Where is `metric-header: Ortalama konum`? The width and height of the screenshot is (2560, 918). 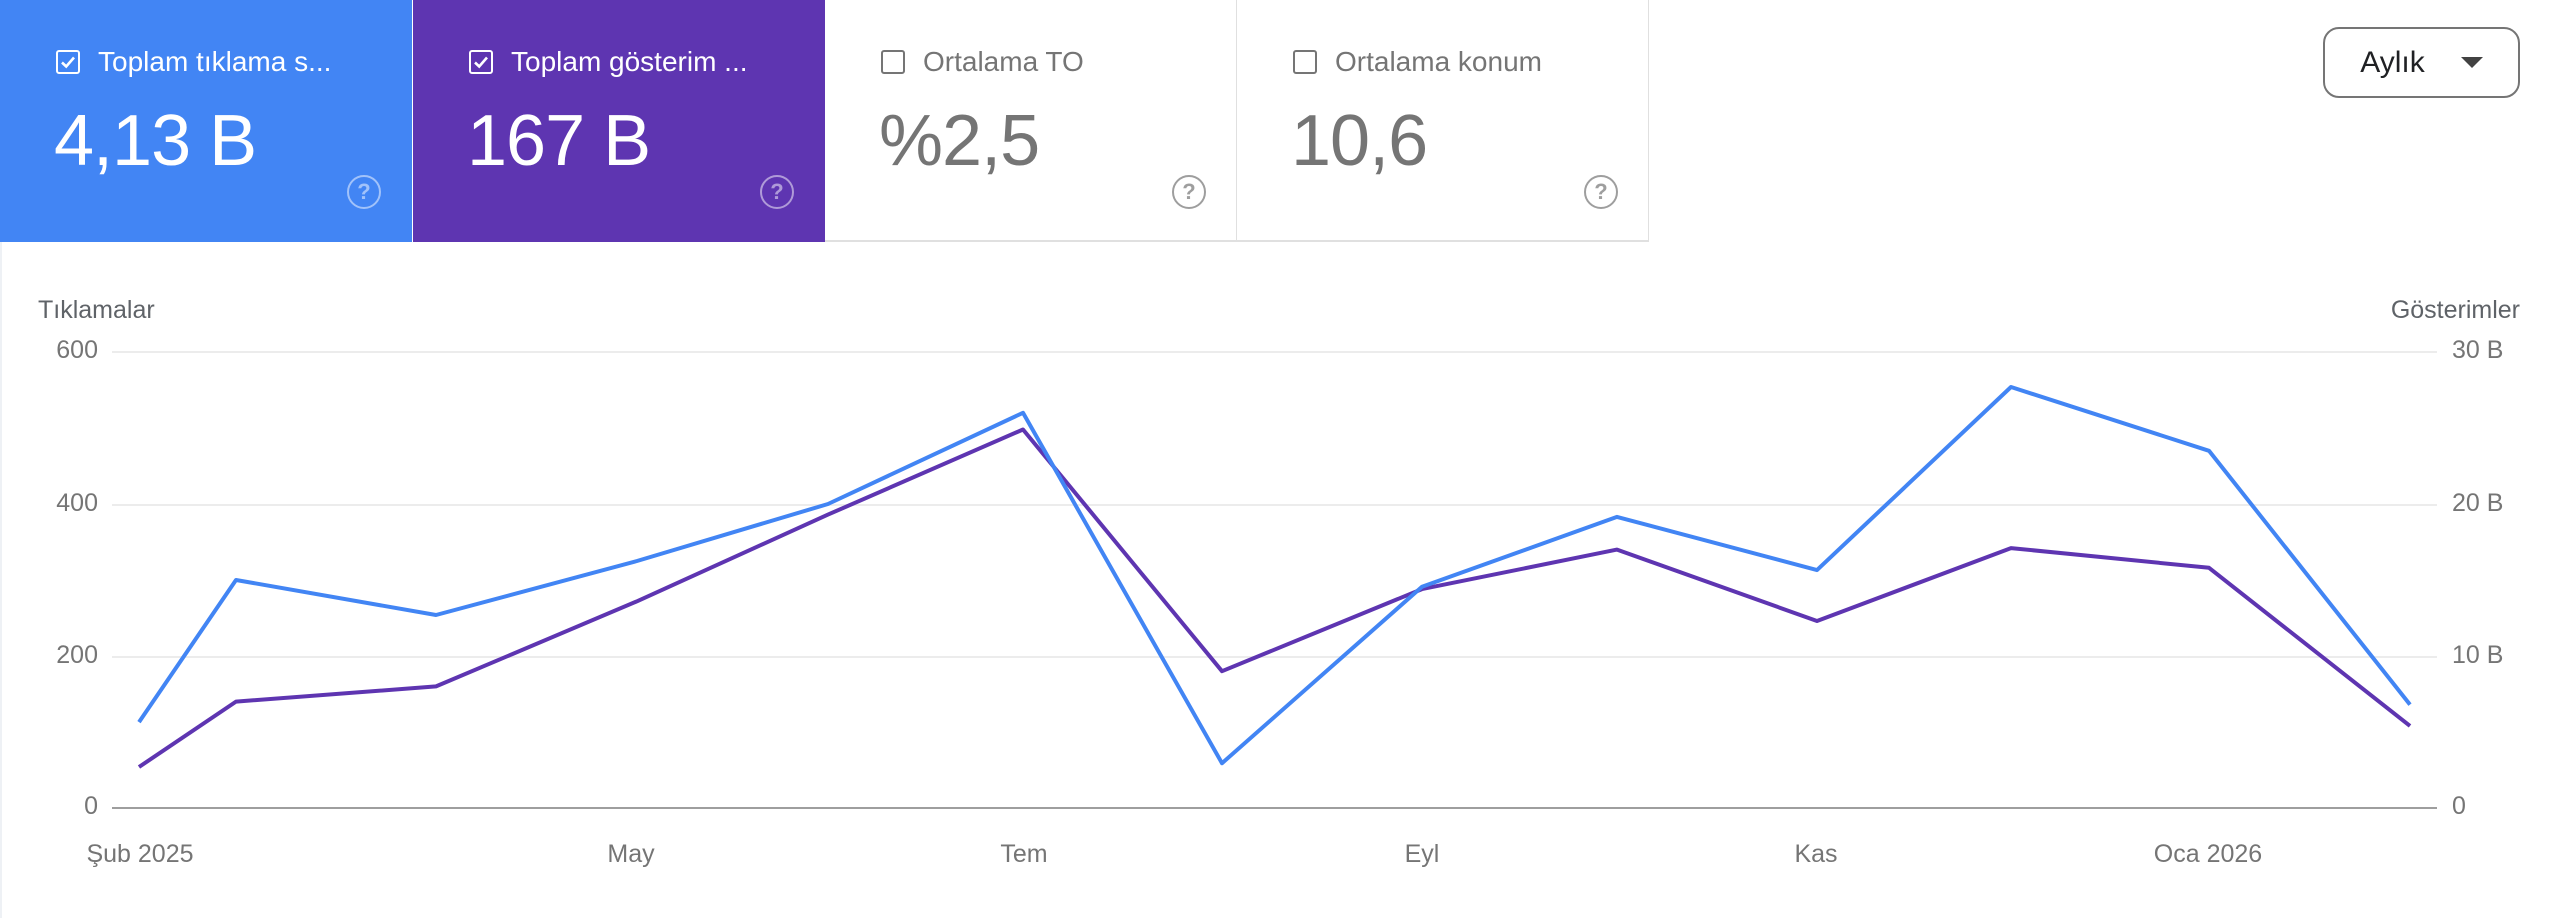 metric-header: Ortalama konum is located at coordinates (1417, 62).